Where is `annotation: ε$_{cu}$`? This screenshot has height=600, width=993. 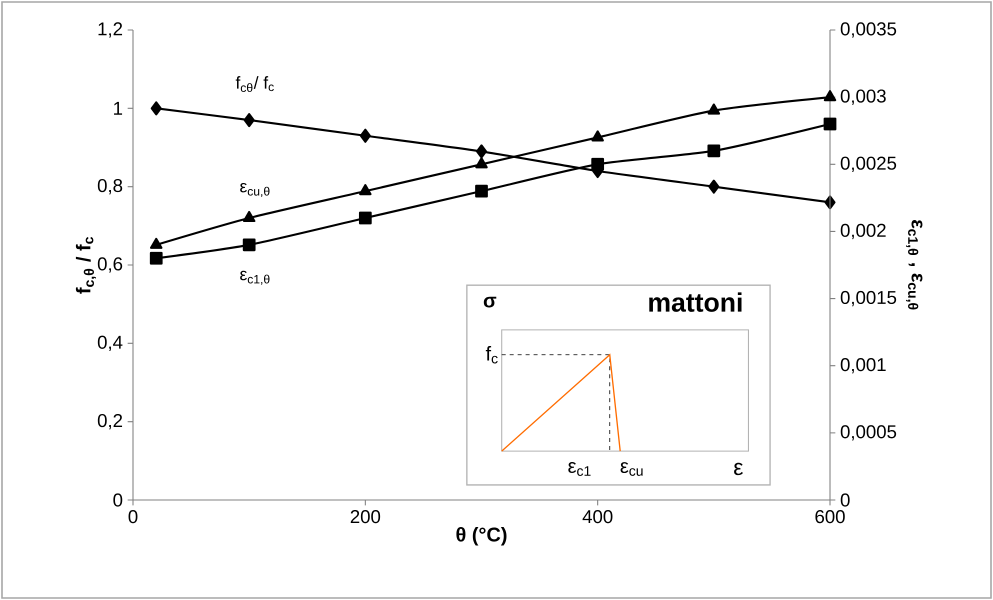
annotation: ε$_{cu}$ is located at coordinates (631, 469).